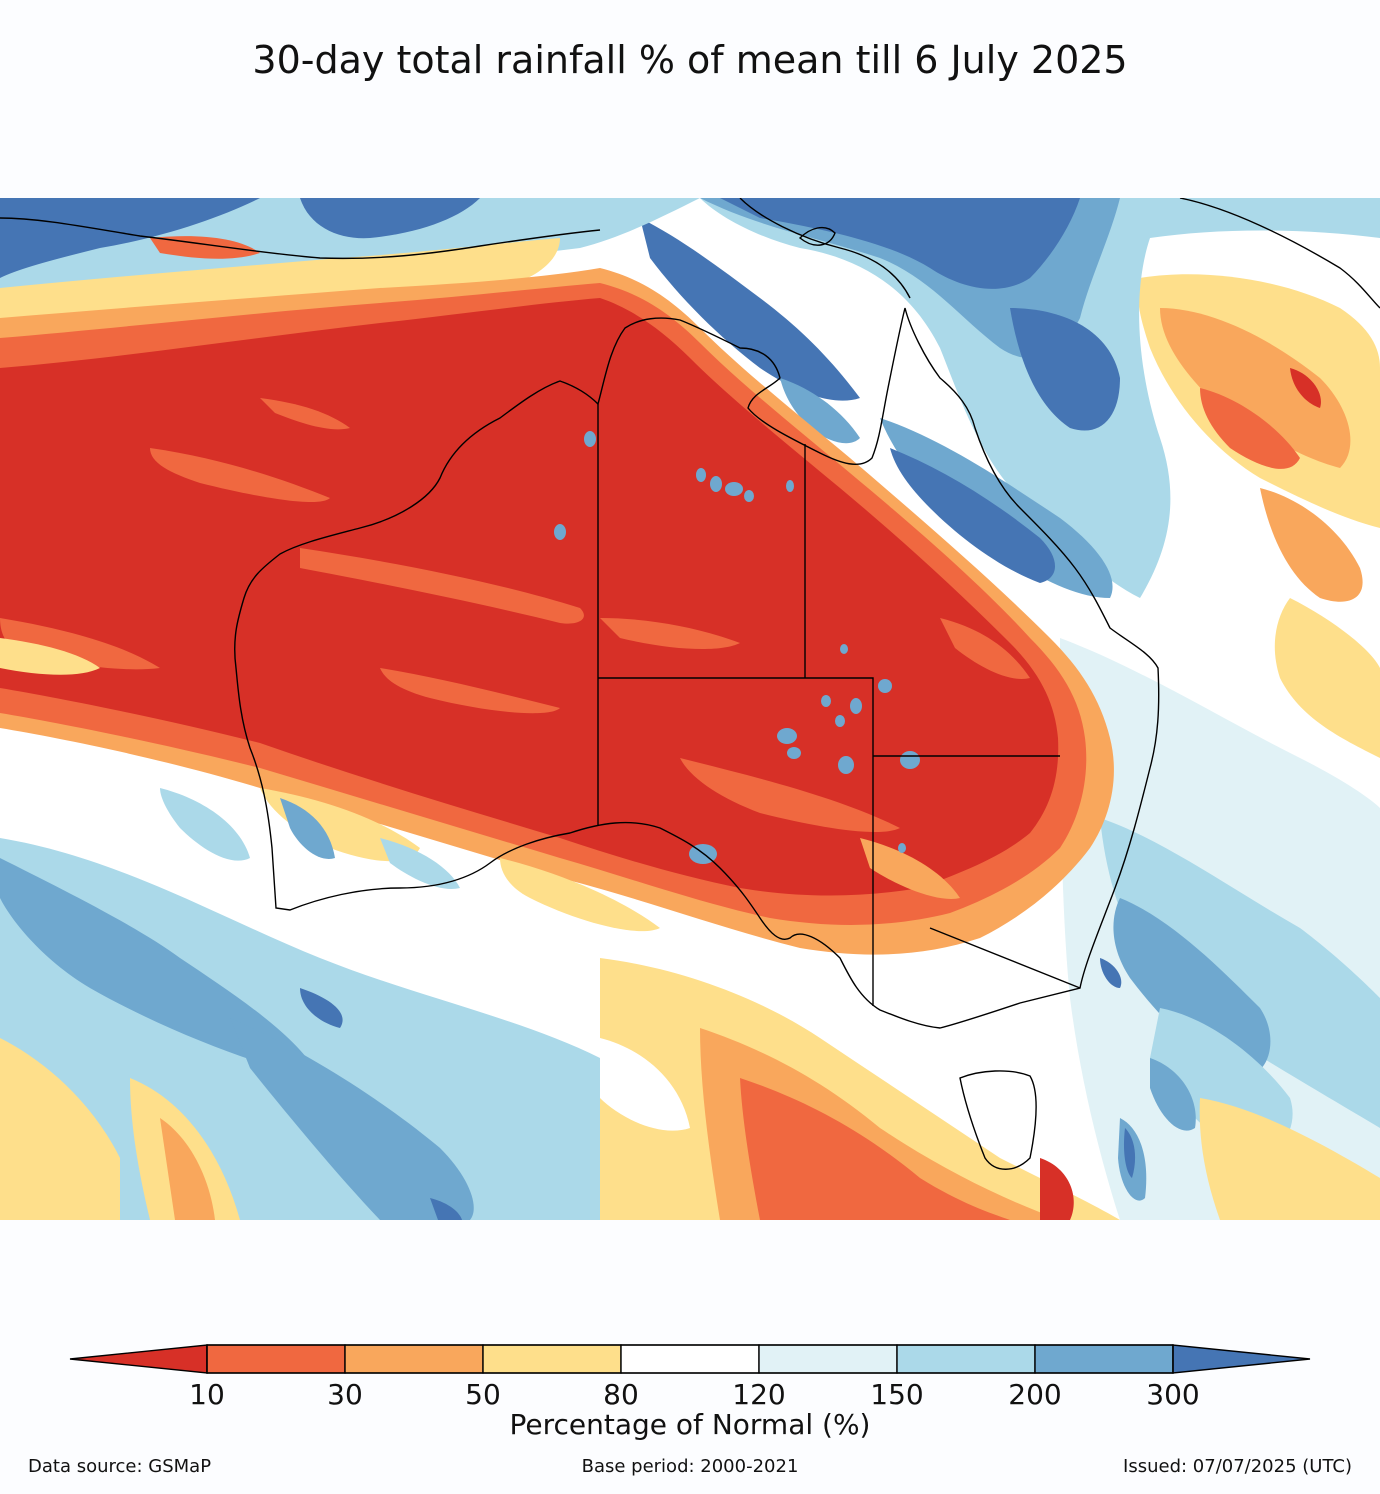  I want to click on colorbar-tick-label: 30, so click(345, 1394).